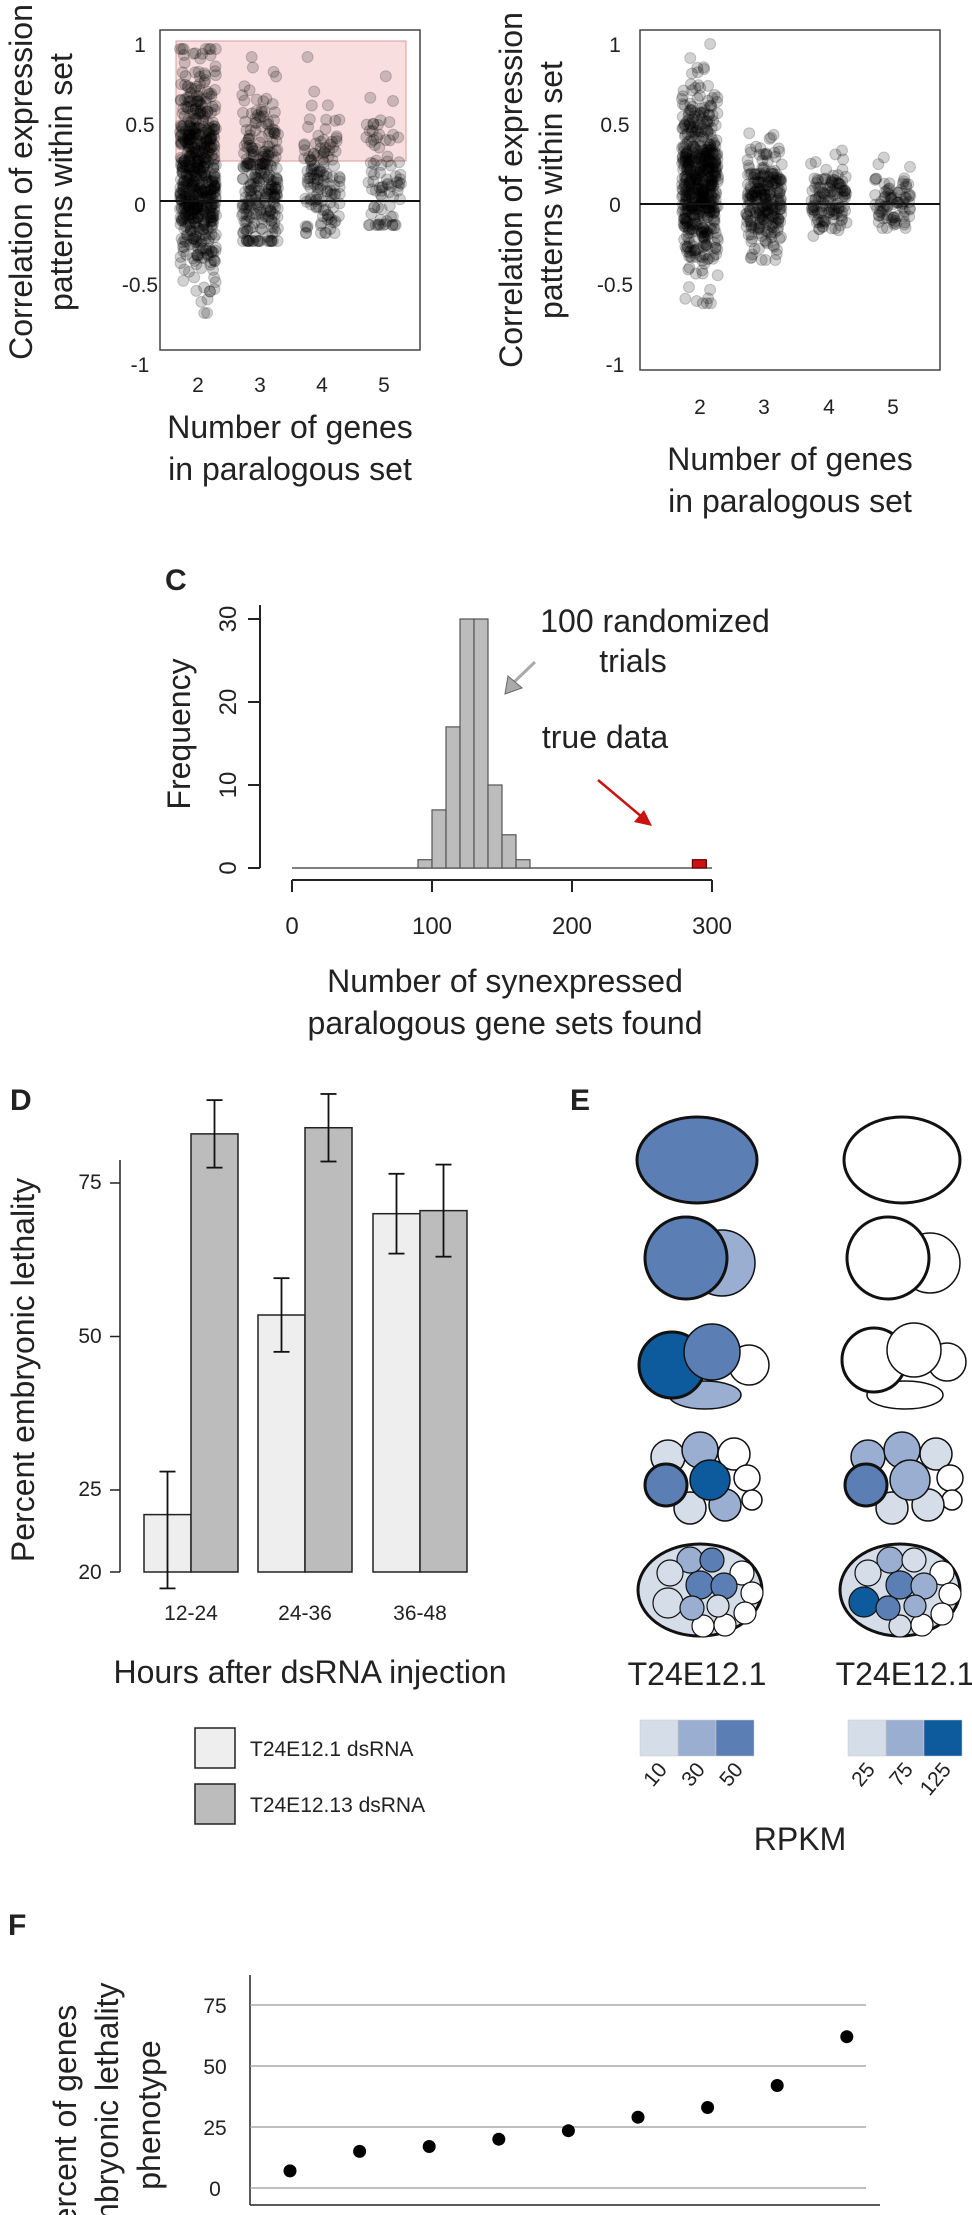  I want to click on panel-e-label: E, so click(580, 1100).